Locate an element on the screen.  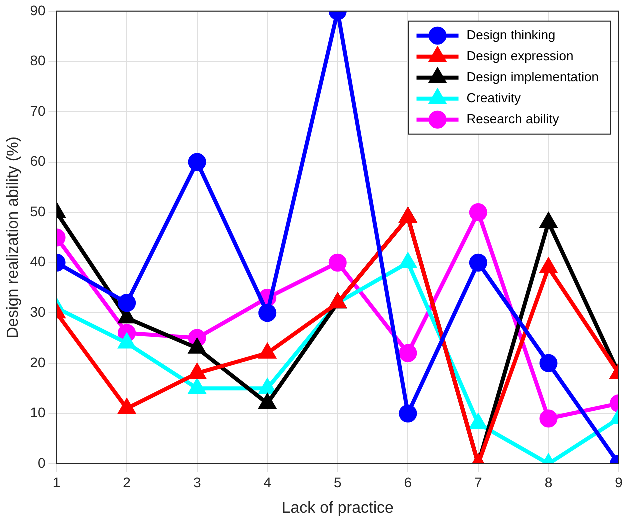
x-tick-label: 4 is located at coordinates (268, 482).